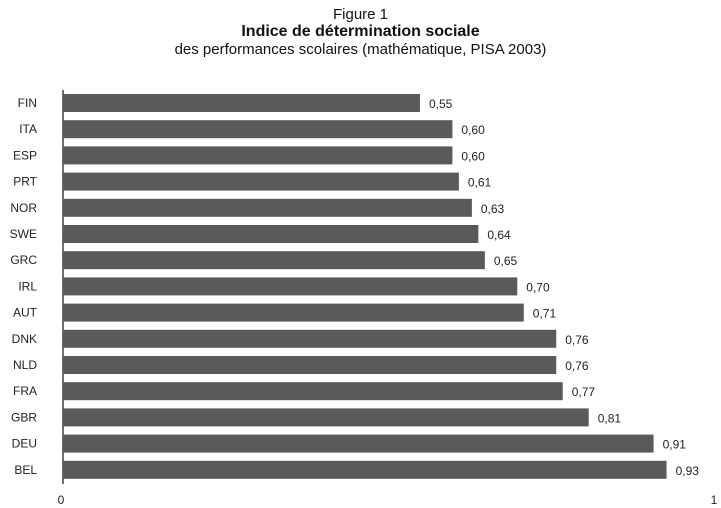  Describe the element at coordinates (545, 314) in the screenshot. I see `value-label-aut: 0,71` at that location.